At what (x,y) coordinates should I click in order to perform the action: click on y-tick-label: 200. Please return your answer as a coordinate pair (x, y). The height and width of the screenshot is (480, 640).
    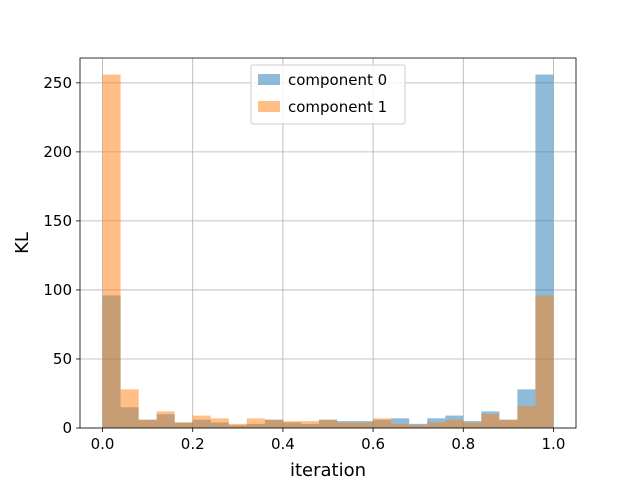
    Looking at the image, I should click on (57, 152).